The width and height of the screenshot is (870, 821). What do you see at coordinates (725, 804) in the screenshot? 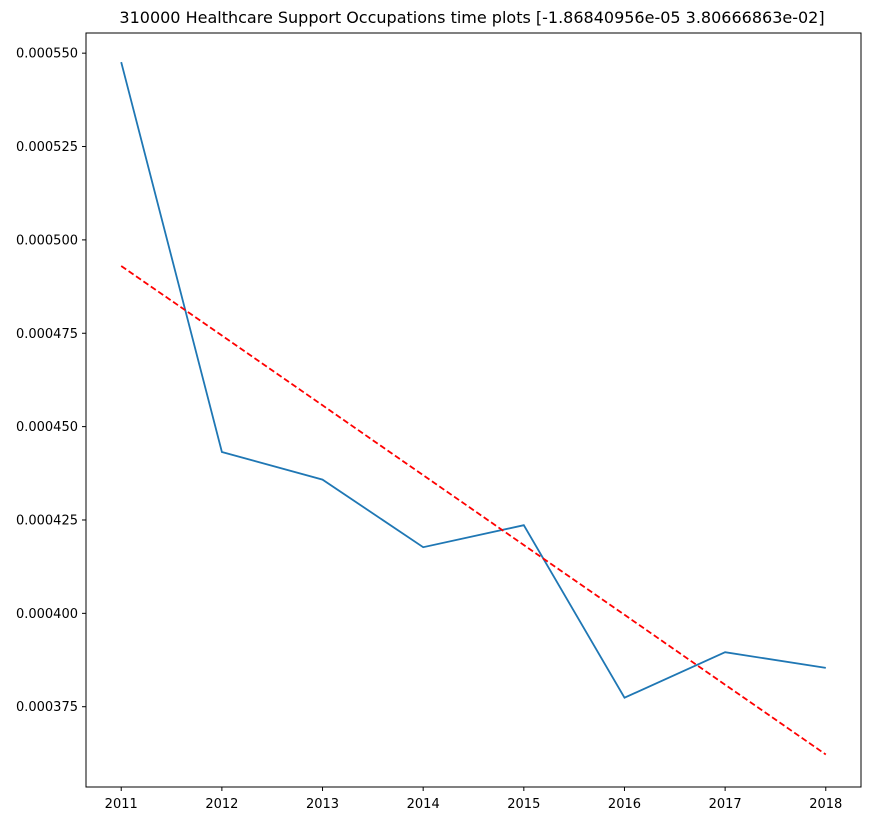
I see `x-tick-label: 2017` at bounding box center [725, 804].